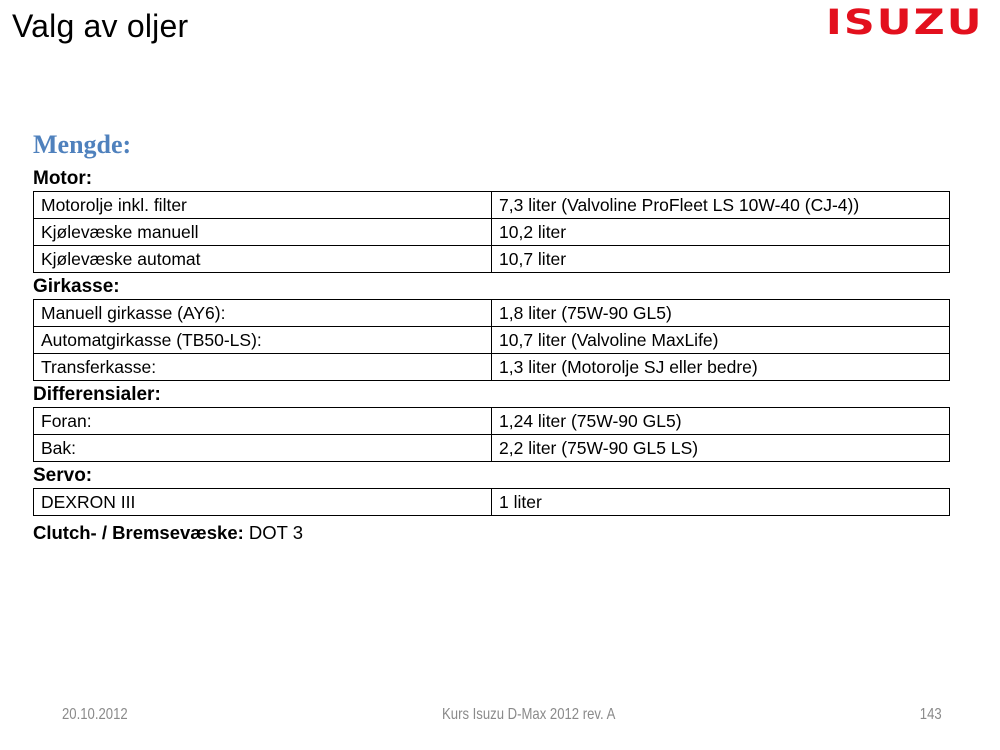 The width and height of the screenshot is (1000, 750). Describe the element at coordinates (262, 448) in the screenshot. I see `item-cell: Bak:` at that location.